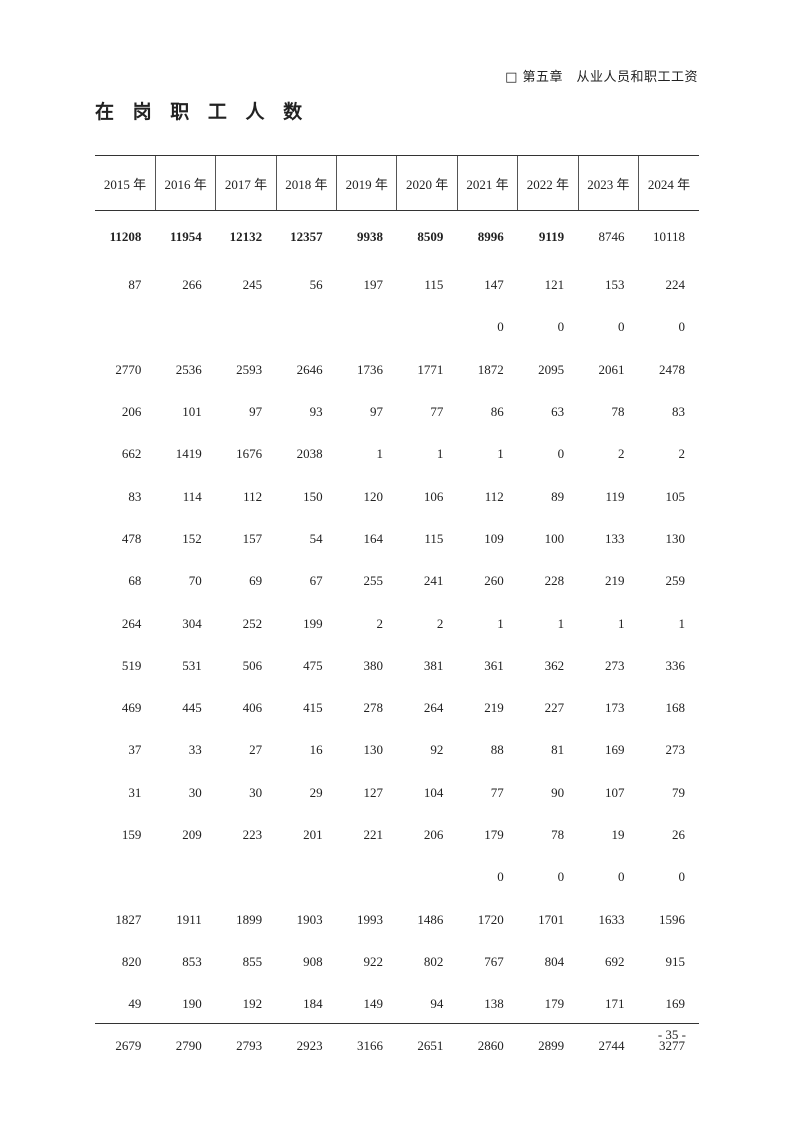  What do you see at coordinates (675, 708) in the screenshot?
I see `table-cell: 168` at bounding box center [675, 708].